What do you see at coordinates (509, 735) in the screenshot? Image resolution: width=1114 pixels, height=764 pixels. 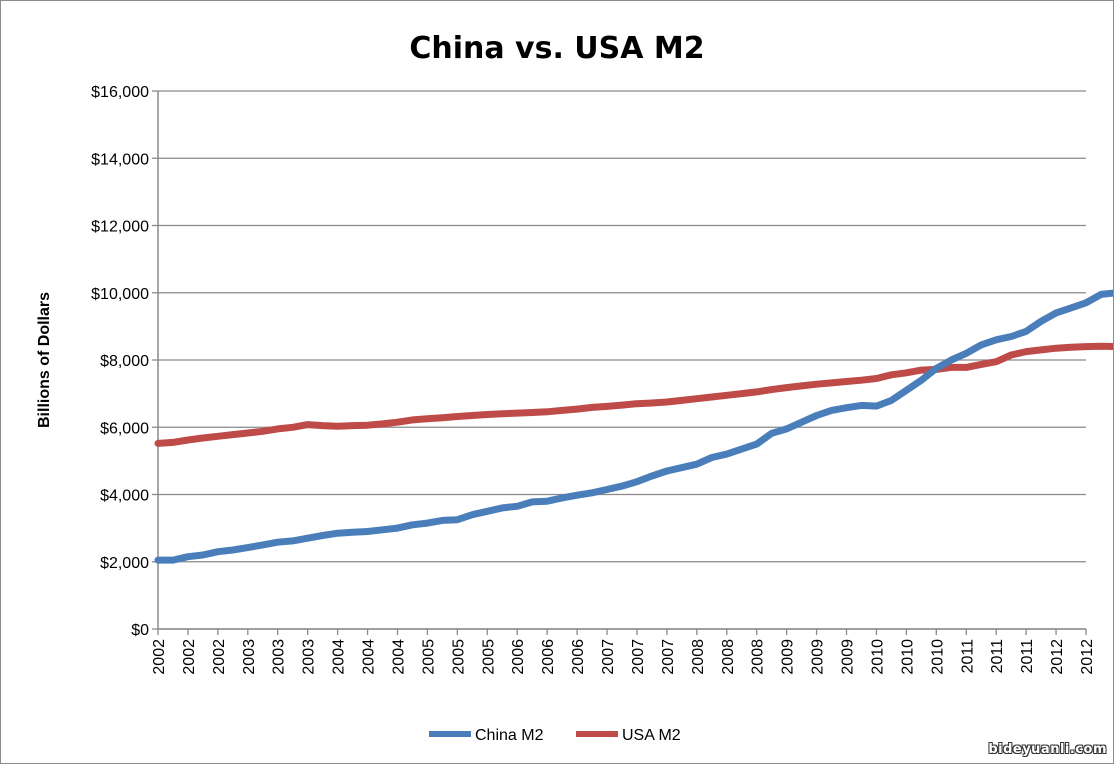 I see `legend-label: China M2` at bounding box center [509, 735].